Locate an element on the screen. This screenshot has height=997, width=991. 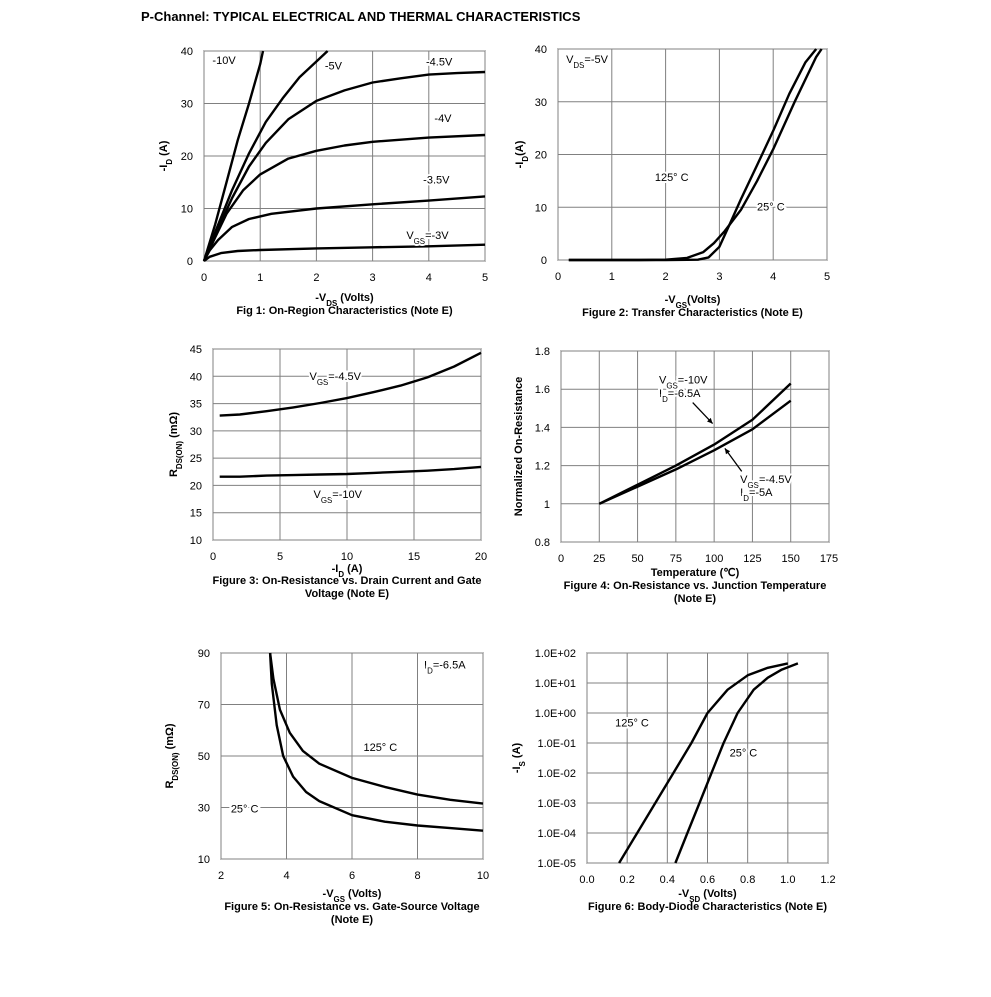
y-tick-label: 1.0E-01 is located at coordinates (556, 744).